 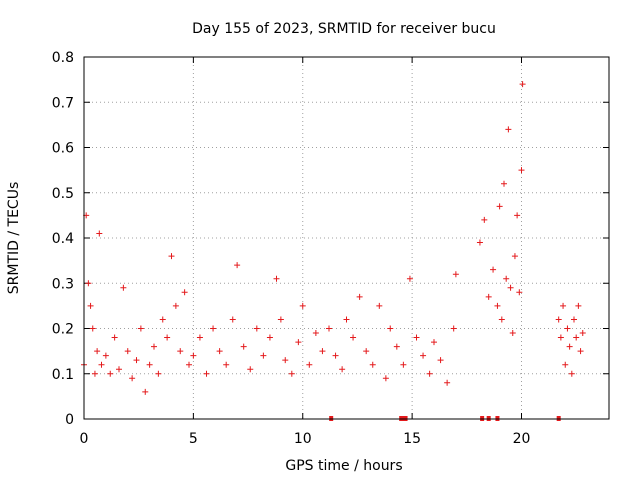 What do you see at coordinates (63, 58) in the screenshot?
I see `y-tick-label: 0.8` at bounding box center [63, 58].